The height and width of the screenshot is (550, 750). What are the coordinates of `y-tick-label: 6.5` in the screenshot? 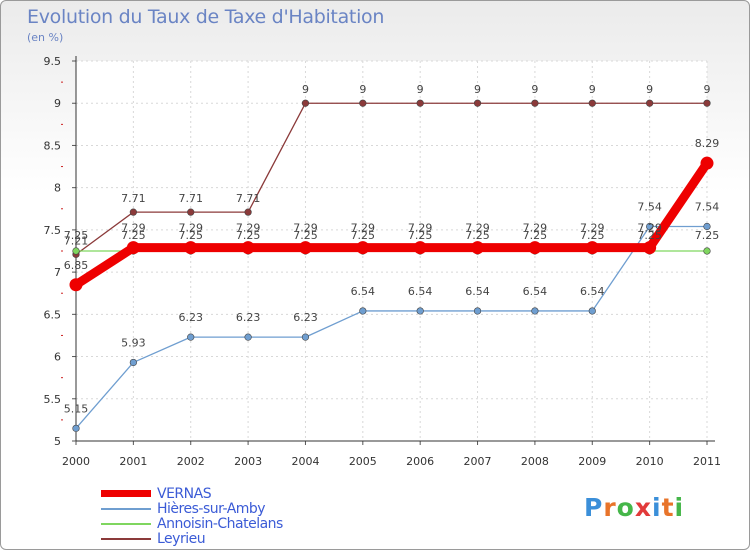 It's located at (53, 314).